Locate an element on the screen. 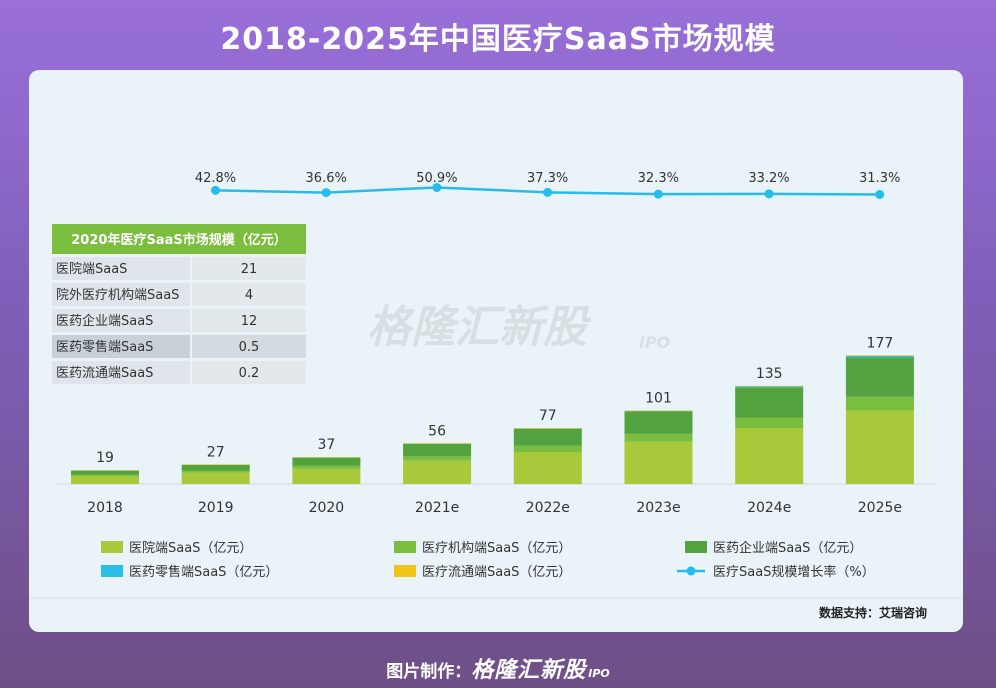  bar-segment-5-2024e is located at coordinates (769, 386).